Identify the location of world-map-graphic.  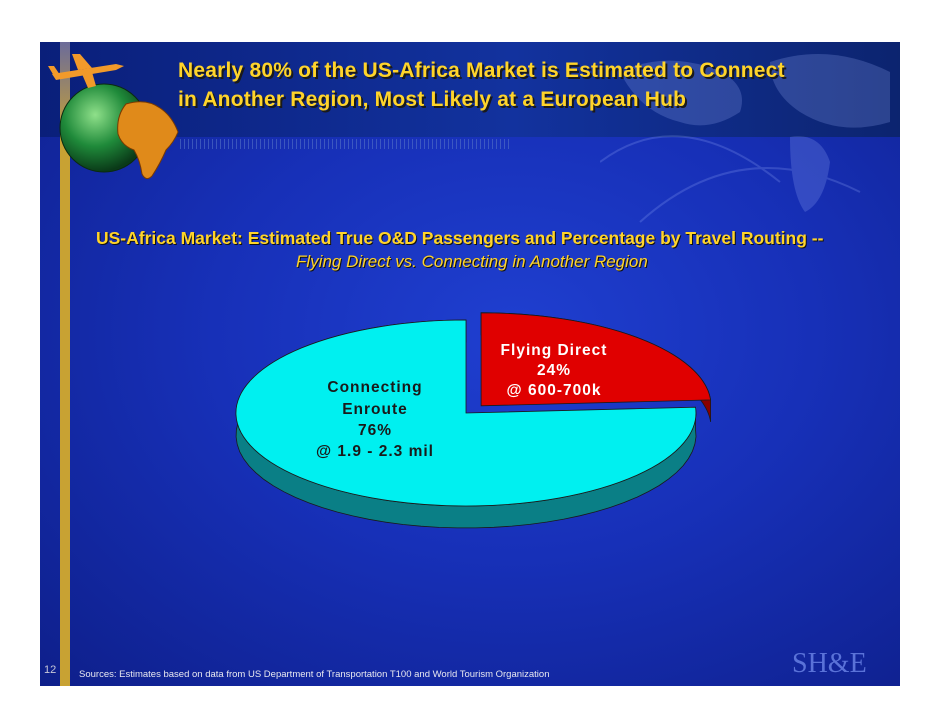
(745, 138).